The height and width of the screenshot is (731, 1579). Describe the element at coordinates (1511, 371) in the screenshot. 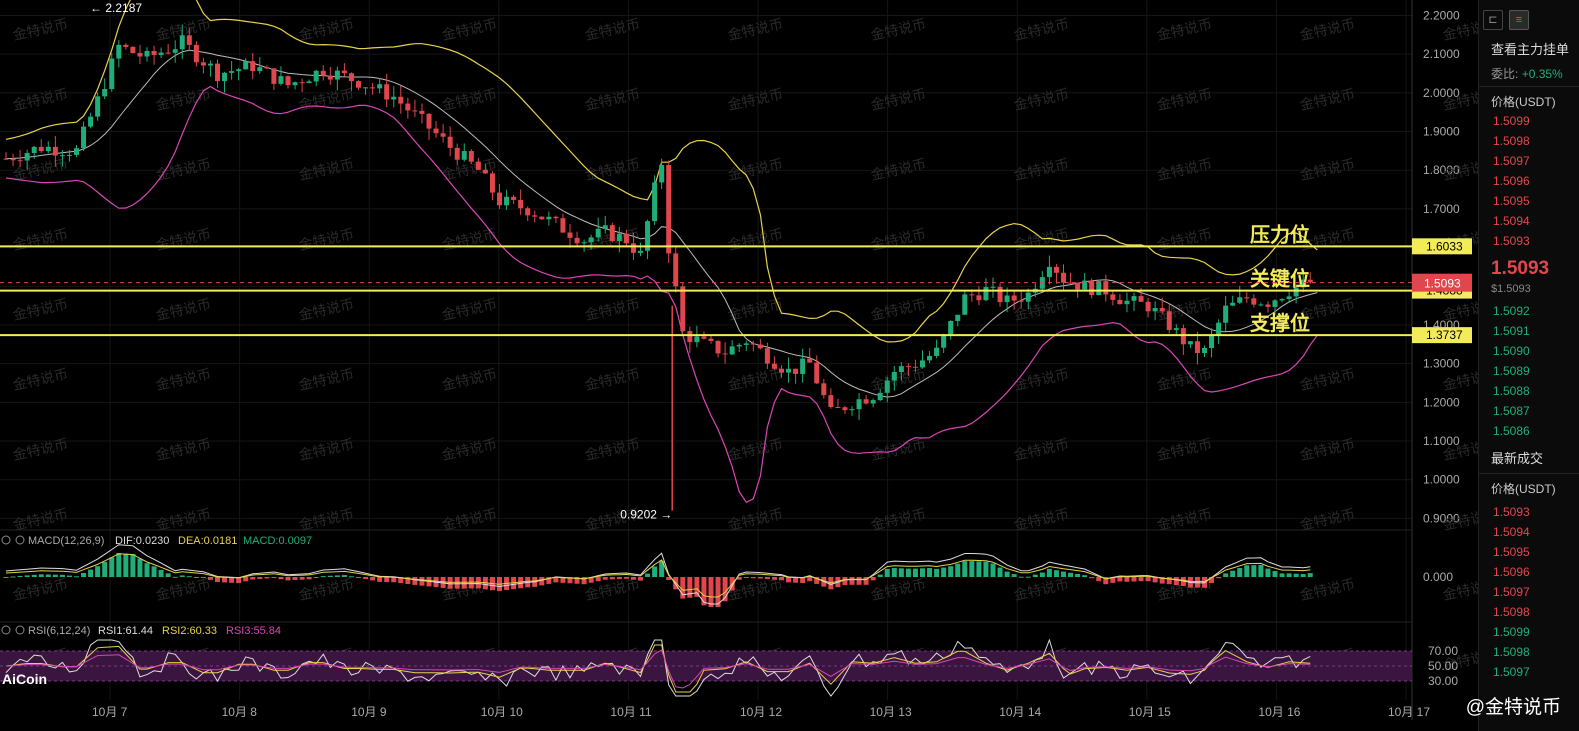

I see `bid-row: 1.5089` at that location.